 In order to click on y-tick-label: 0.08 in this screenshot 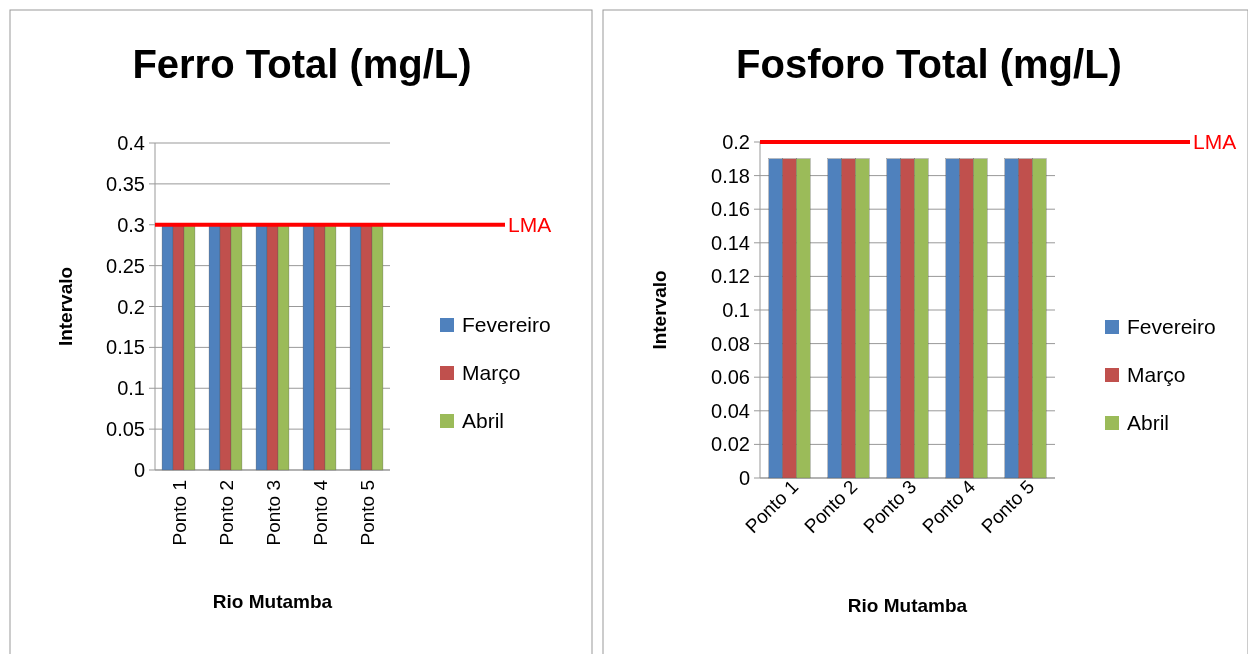, I will do `click(730, 343)`.